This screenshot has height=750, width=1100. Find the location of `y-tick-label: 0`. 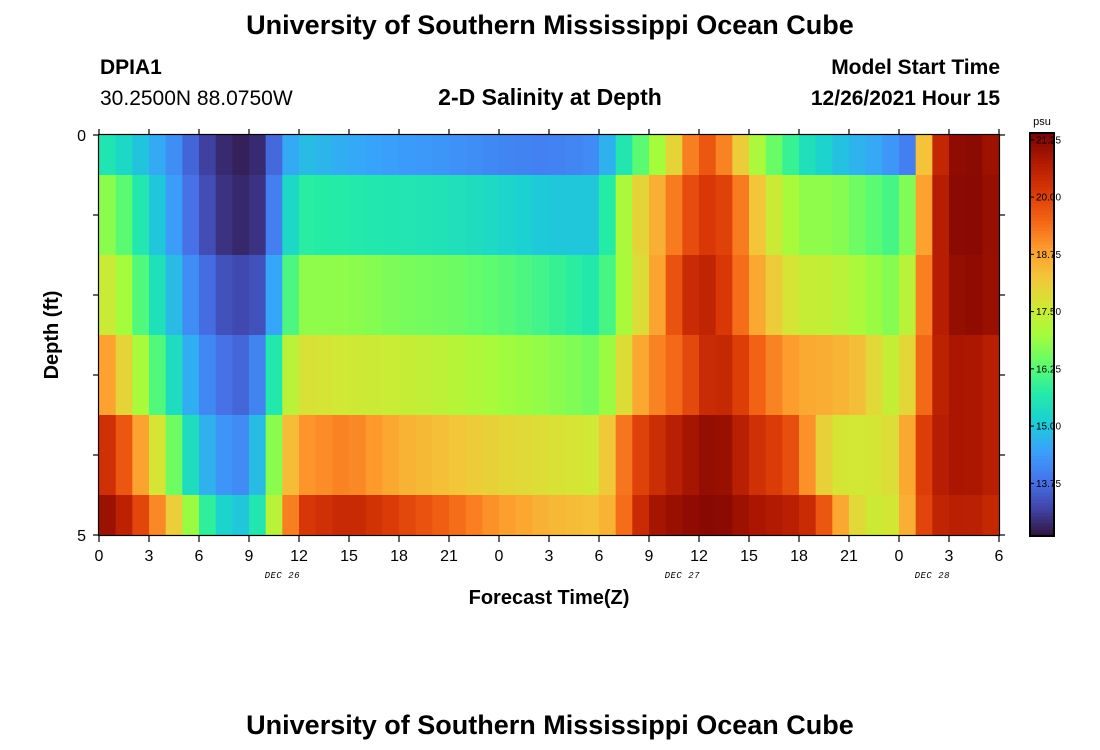

y-tick-label: 0 is located at coordinates (81, 136).